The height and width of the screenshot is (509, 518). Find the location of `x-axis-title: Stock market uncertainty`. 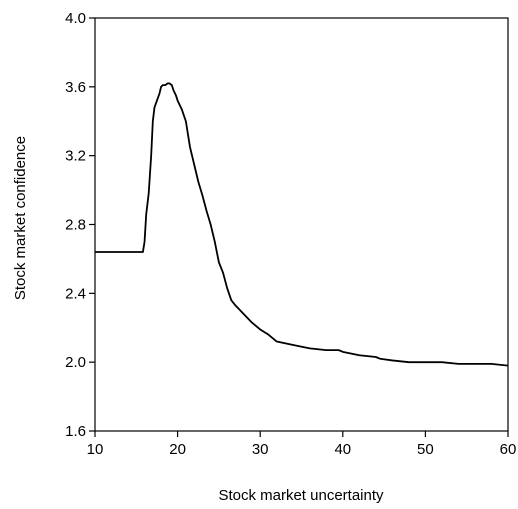

x-axis-title: Stock market uncertainty is located at coordinates (301, 495).